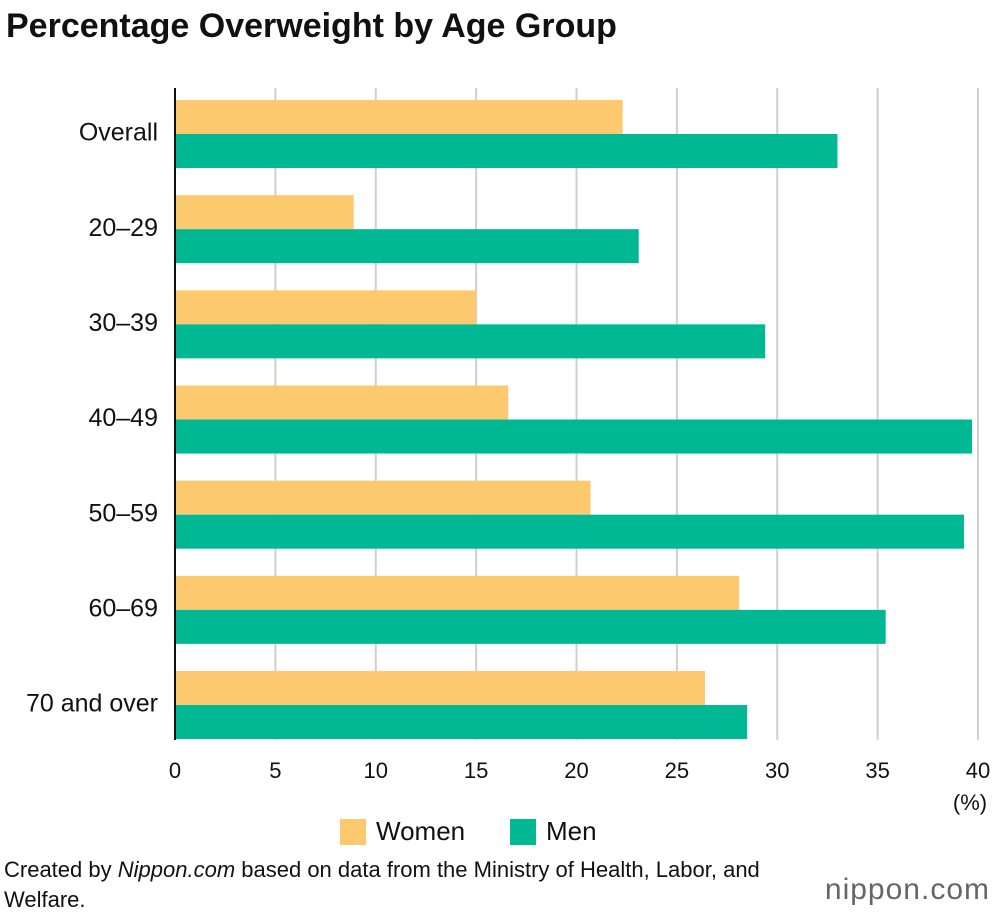 Image resolution: width=1000 pixels, height=918 pixels. What do you see at coordinates (777, 770) in the screenshot?
I see `x-tick-label: 30` at bounding box center [777, 770].